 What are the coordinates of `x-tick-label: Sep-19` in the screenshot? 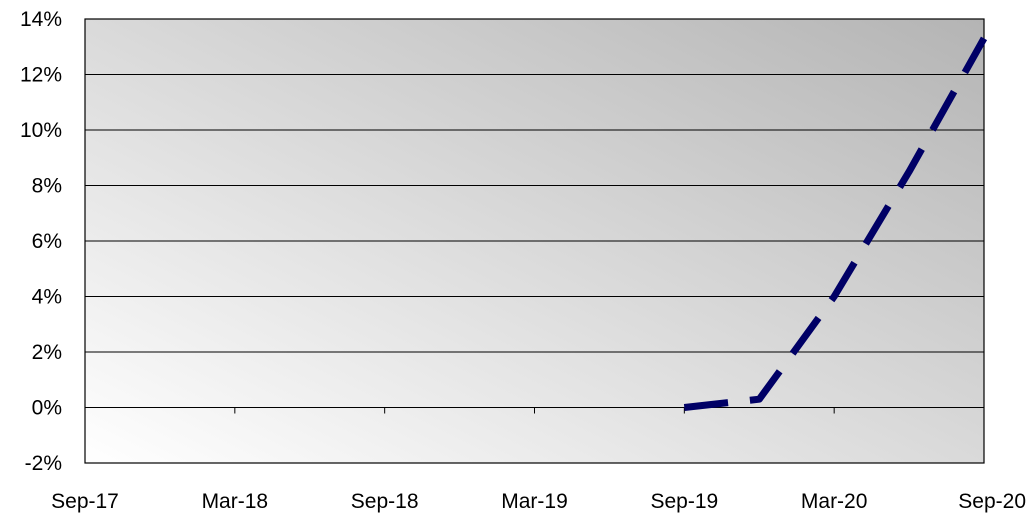 It's located at (684, 501).